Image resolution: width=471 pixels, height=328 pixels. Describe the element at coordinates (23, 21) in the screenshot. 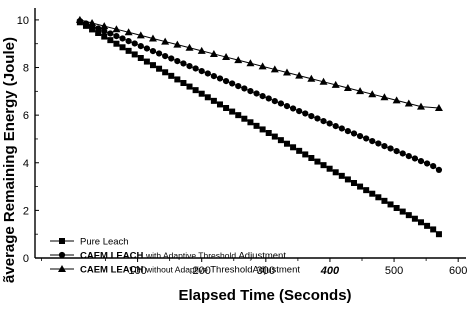

I see `y-tick-label: 10` at that location.